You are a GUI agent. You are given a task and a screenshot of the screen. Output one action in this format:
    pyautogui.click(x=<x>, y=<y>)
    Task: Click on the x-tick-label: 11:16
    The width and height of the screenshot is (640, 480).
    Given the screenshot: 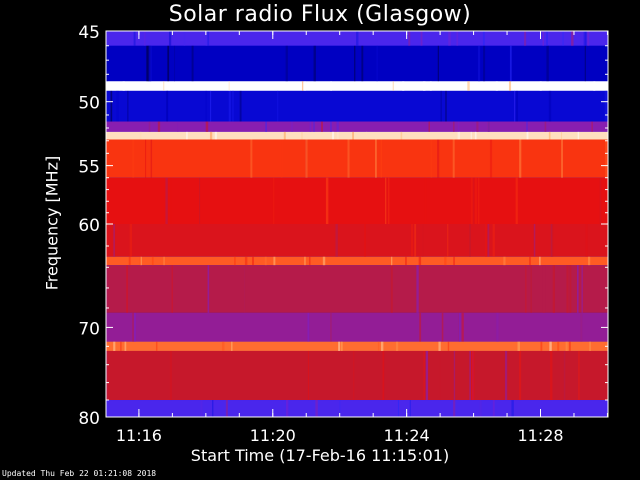 What is the action you would take?
    pyautogui.click(x=139, y=435)
    